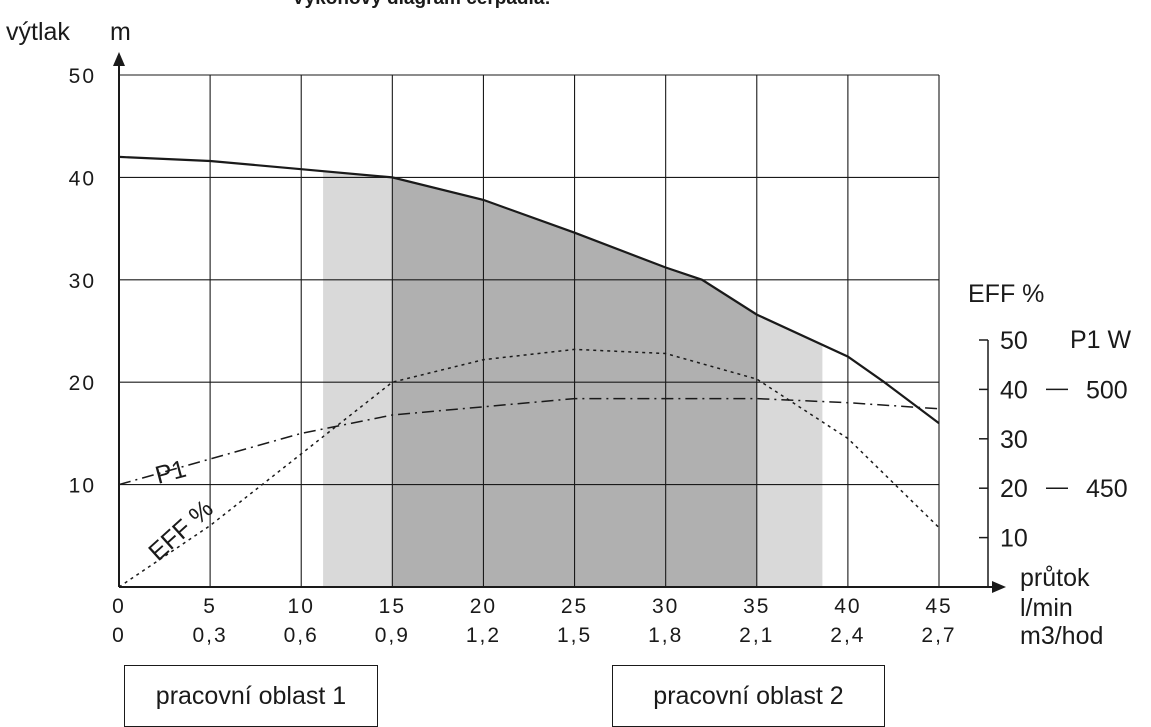 The image size is (1151, 727). Describe the element at coordinates (82, 76) in the screenshot. I see `y-tick-label-50: 50` at that location.